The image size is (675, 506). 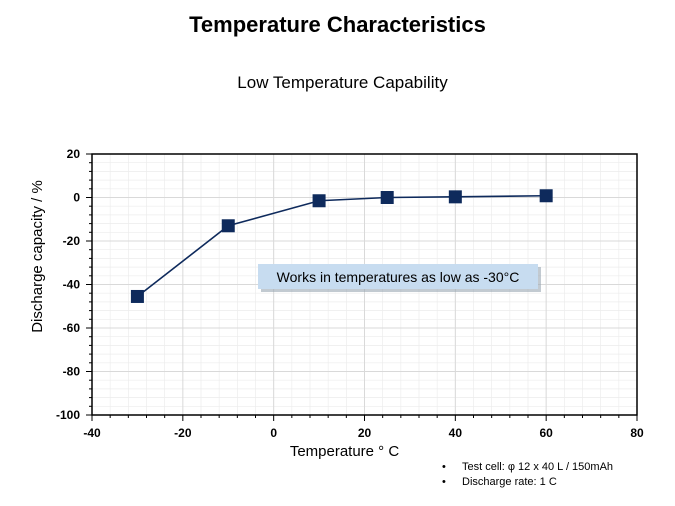 What do you see at coordinates (527, 482) in the screenshot?
I see `note-discharge-rate: Discharge rate: 1 C` at bounding box center [527, 482].